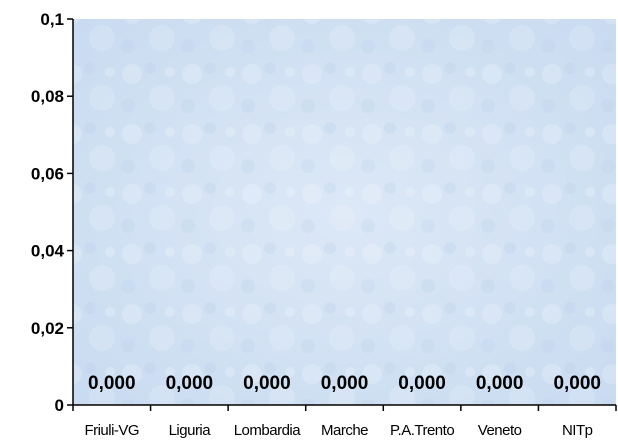 The height and width of the screenshot is (443, 618). I want to click on y-axis: 0 0,02 0,04 0,06 0,08 0,1, so click(52, 212).